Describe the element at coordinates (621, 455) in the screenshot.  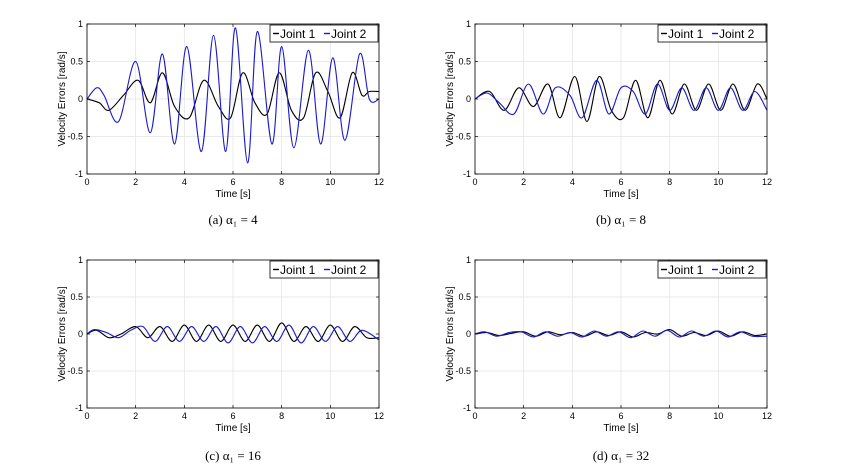
I see `panel-caption: (d) α₁ = 32` at that location.